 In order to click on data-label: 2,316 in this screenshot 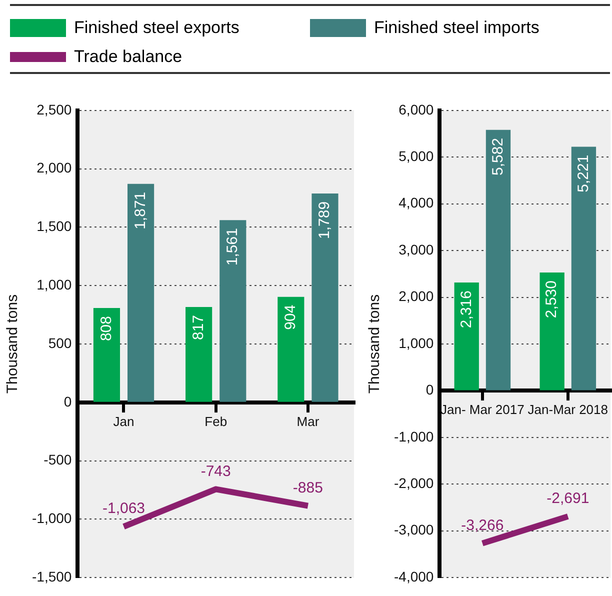, I will do `click(466, 309)`.